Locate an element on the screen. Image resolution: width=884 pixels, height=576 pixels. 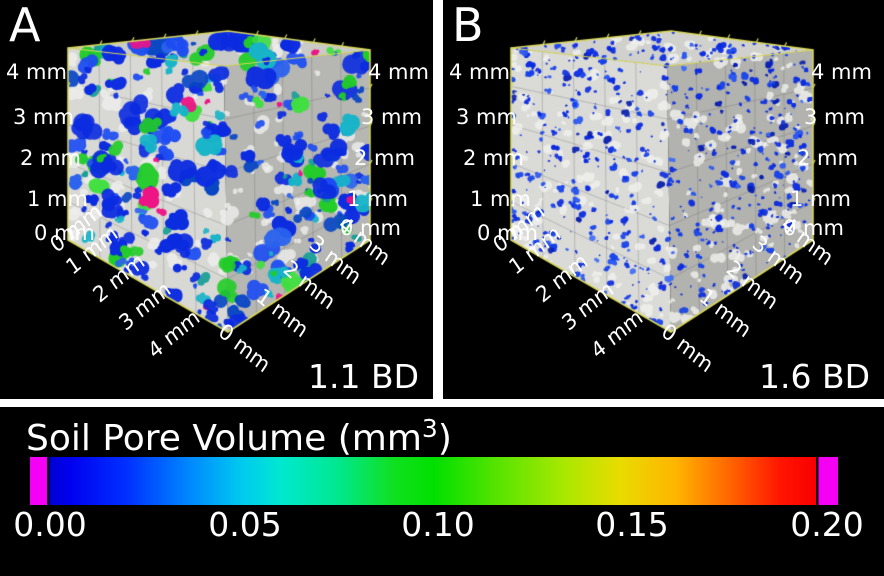
axis-tick-a-right-1mm: 1 mm is located at coordinates (377, 199).